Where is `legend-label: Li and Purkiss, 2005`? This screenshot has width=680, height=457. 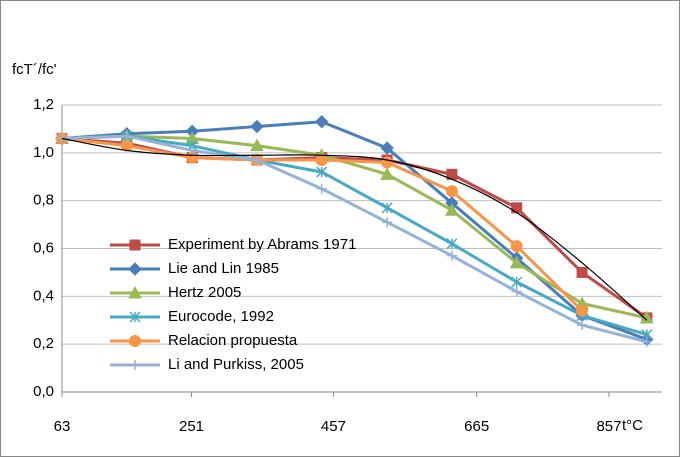 legend-label: Li and Purkiss, 2005 is located at coordinates (236, 364).